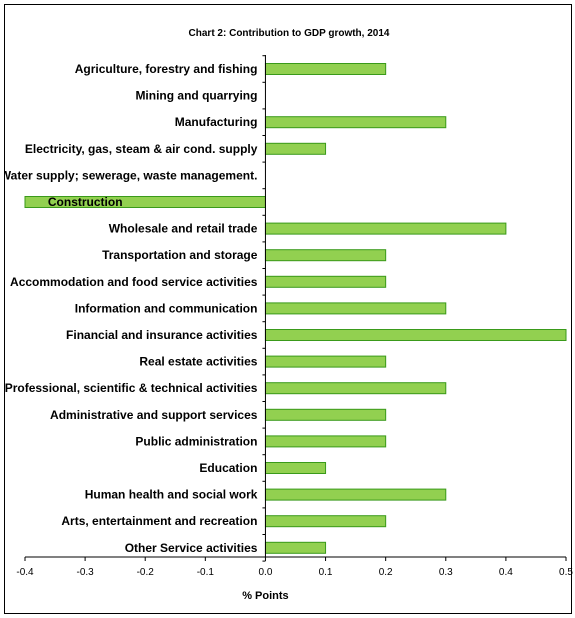 Image resolution: width=575 pixels, height=618 pixels. Describe the element at coordinates (294, 572) in the screenshot. I see `x-tick-labels: -0.4 -0.3 -0.2 -0.1 0.0 0.1 0.2 0.3 0.4 0.5` at that location.